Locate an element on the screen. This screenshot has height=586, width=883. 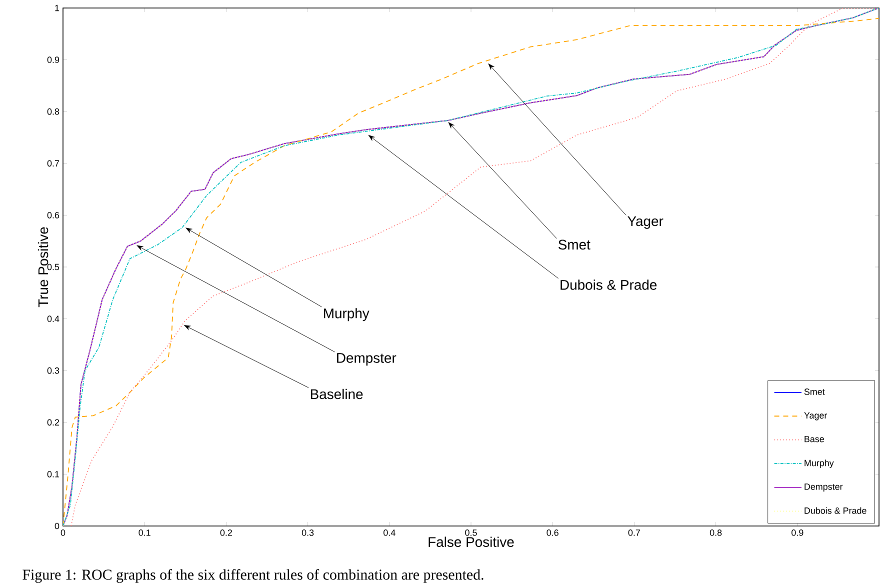
annotation: Dubois & Prade is located at coordinates (608, 285).